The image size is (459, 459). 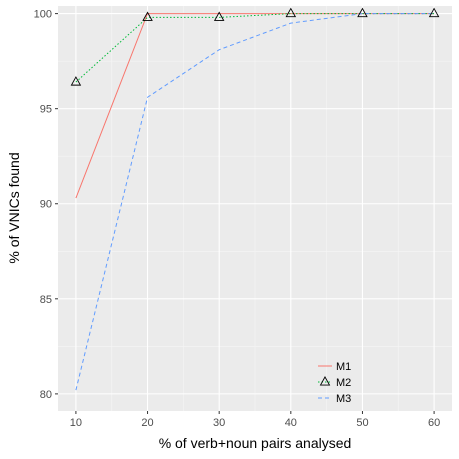 What do you see at coordinates (291, 423) in the screenshot?
I see `x-tick-label: 40` at bounding box center [291, 423].